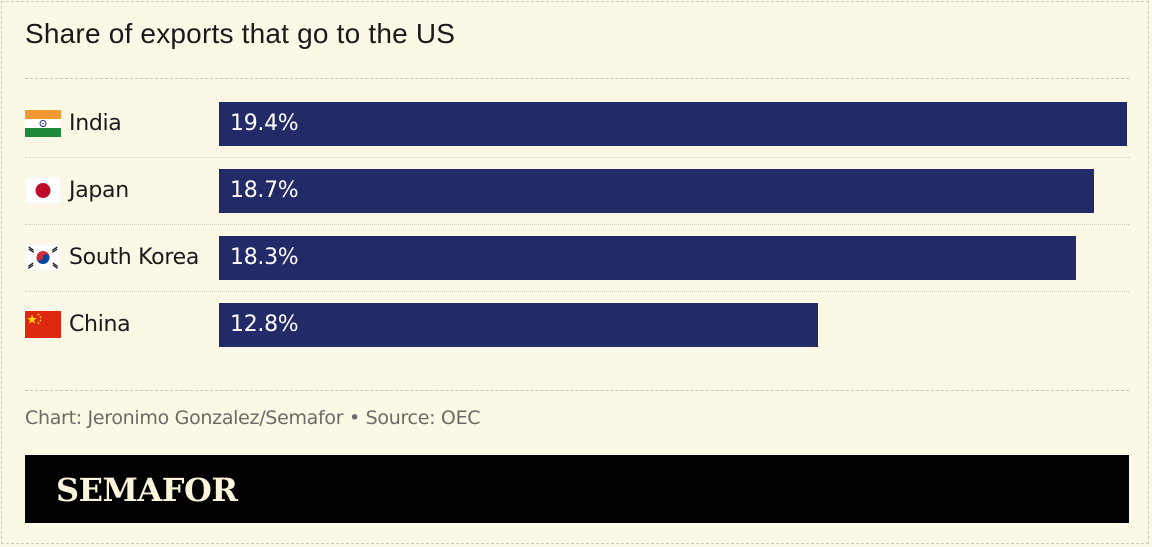 Image resolution: width=1152 pixels, height=547 pixels. What do you see at coordinates (99, 190) in the screenshot?
I see `category-label: Japan` at bounding box center [99, 190].